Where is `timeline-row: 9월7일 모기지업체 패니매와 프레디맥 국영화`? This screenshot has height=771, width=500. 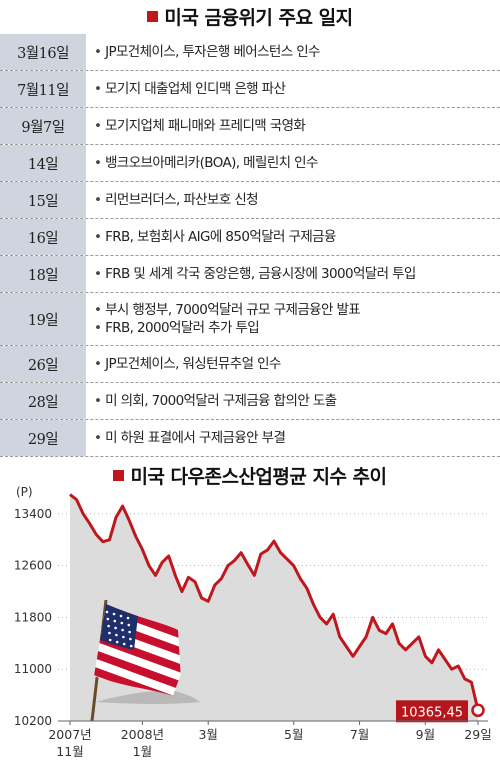
timeline-row: 9월7일 모기지업체 패니매와 프레디맥 국영화 is located at coordinates (250, 126).